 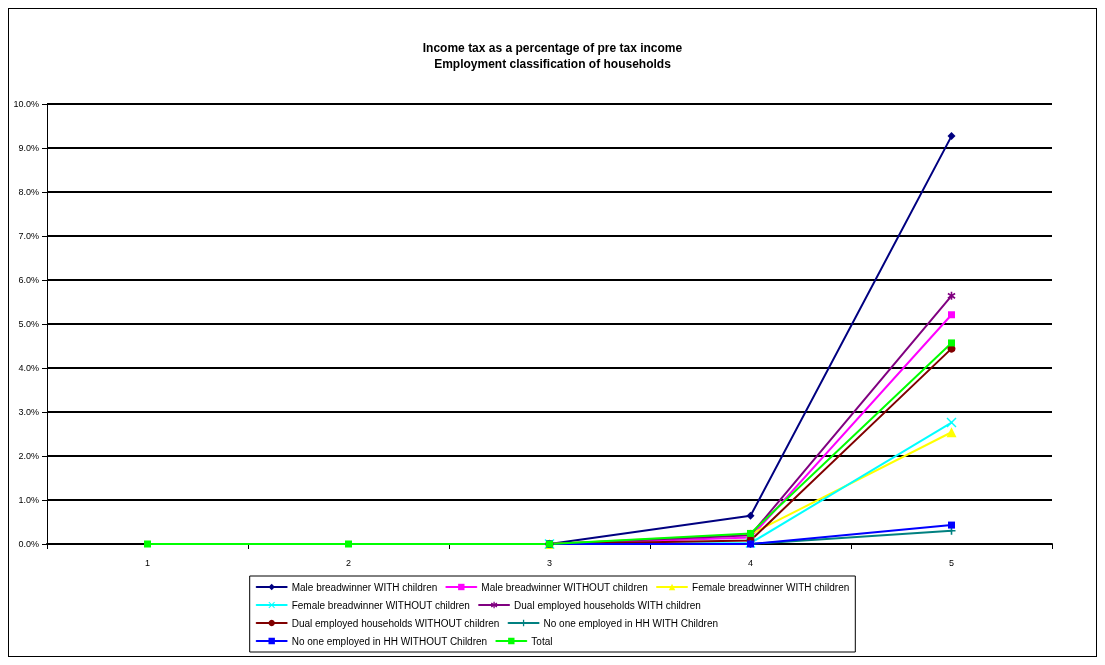 I want to click on x-tick-label: 4, so click(x=750, y=562).